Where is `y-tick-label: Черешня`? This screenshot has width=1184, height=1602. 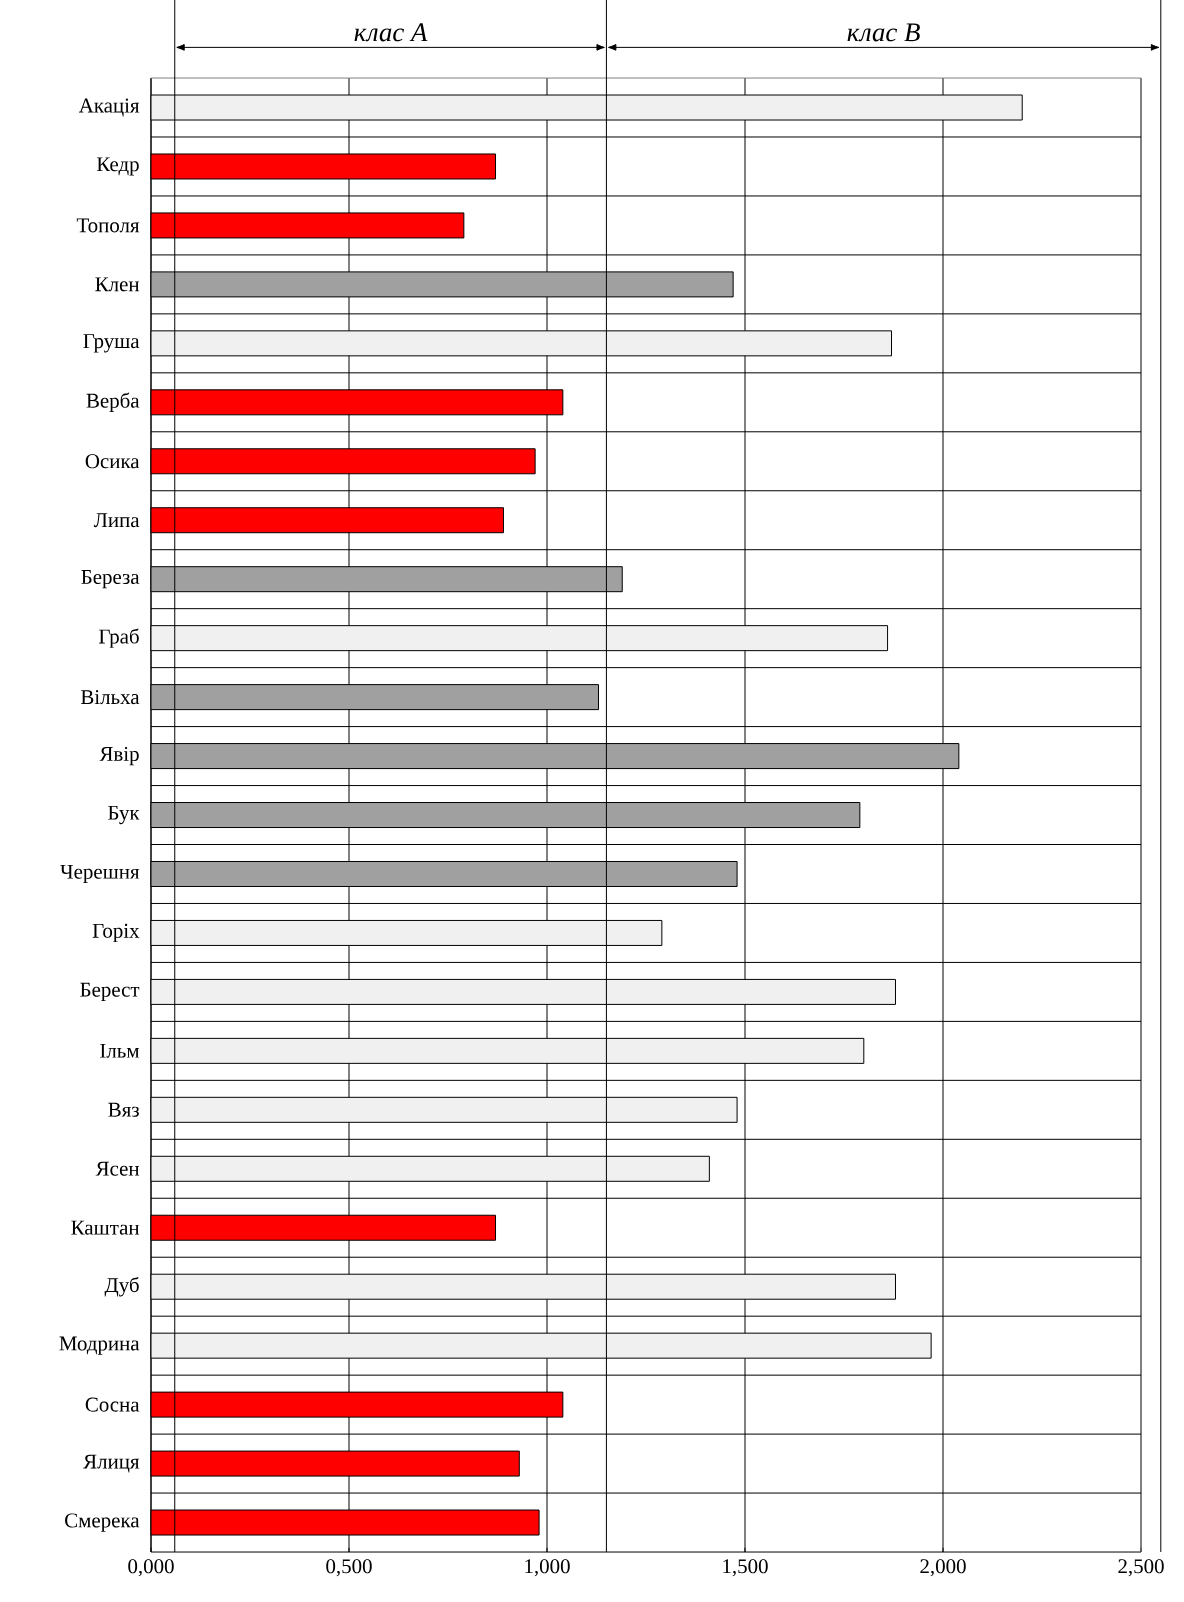 y-tick-label: Черешня is located at coordinates (100, 874).